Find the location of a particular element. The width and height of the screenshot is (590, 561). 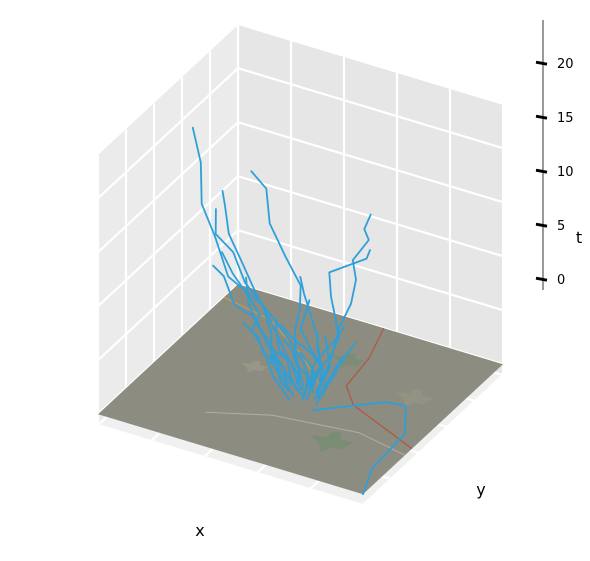

z-tick-label-5: 5 is located at coordinates (561, 226).